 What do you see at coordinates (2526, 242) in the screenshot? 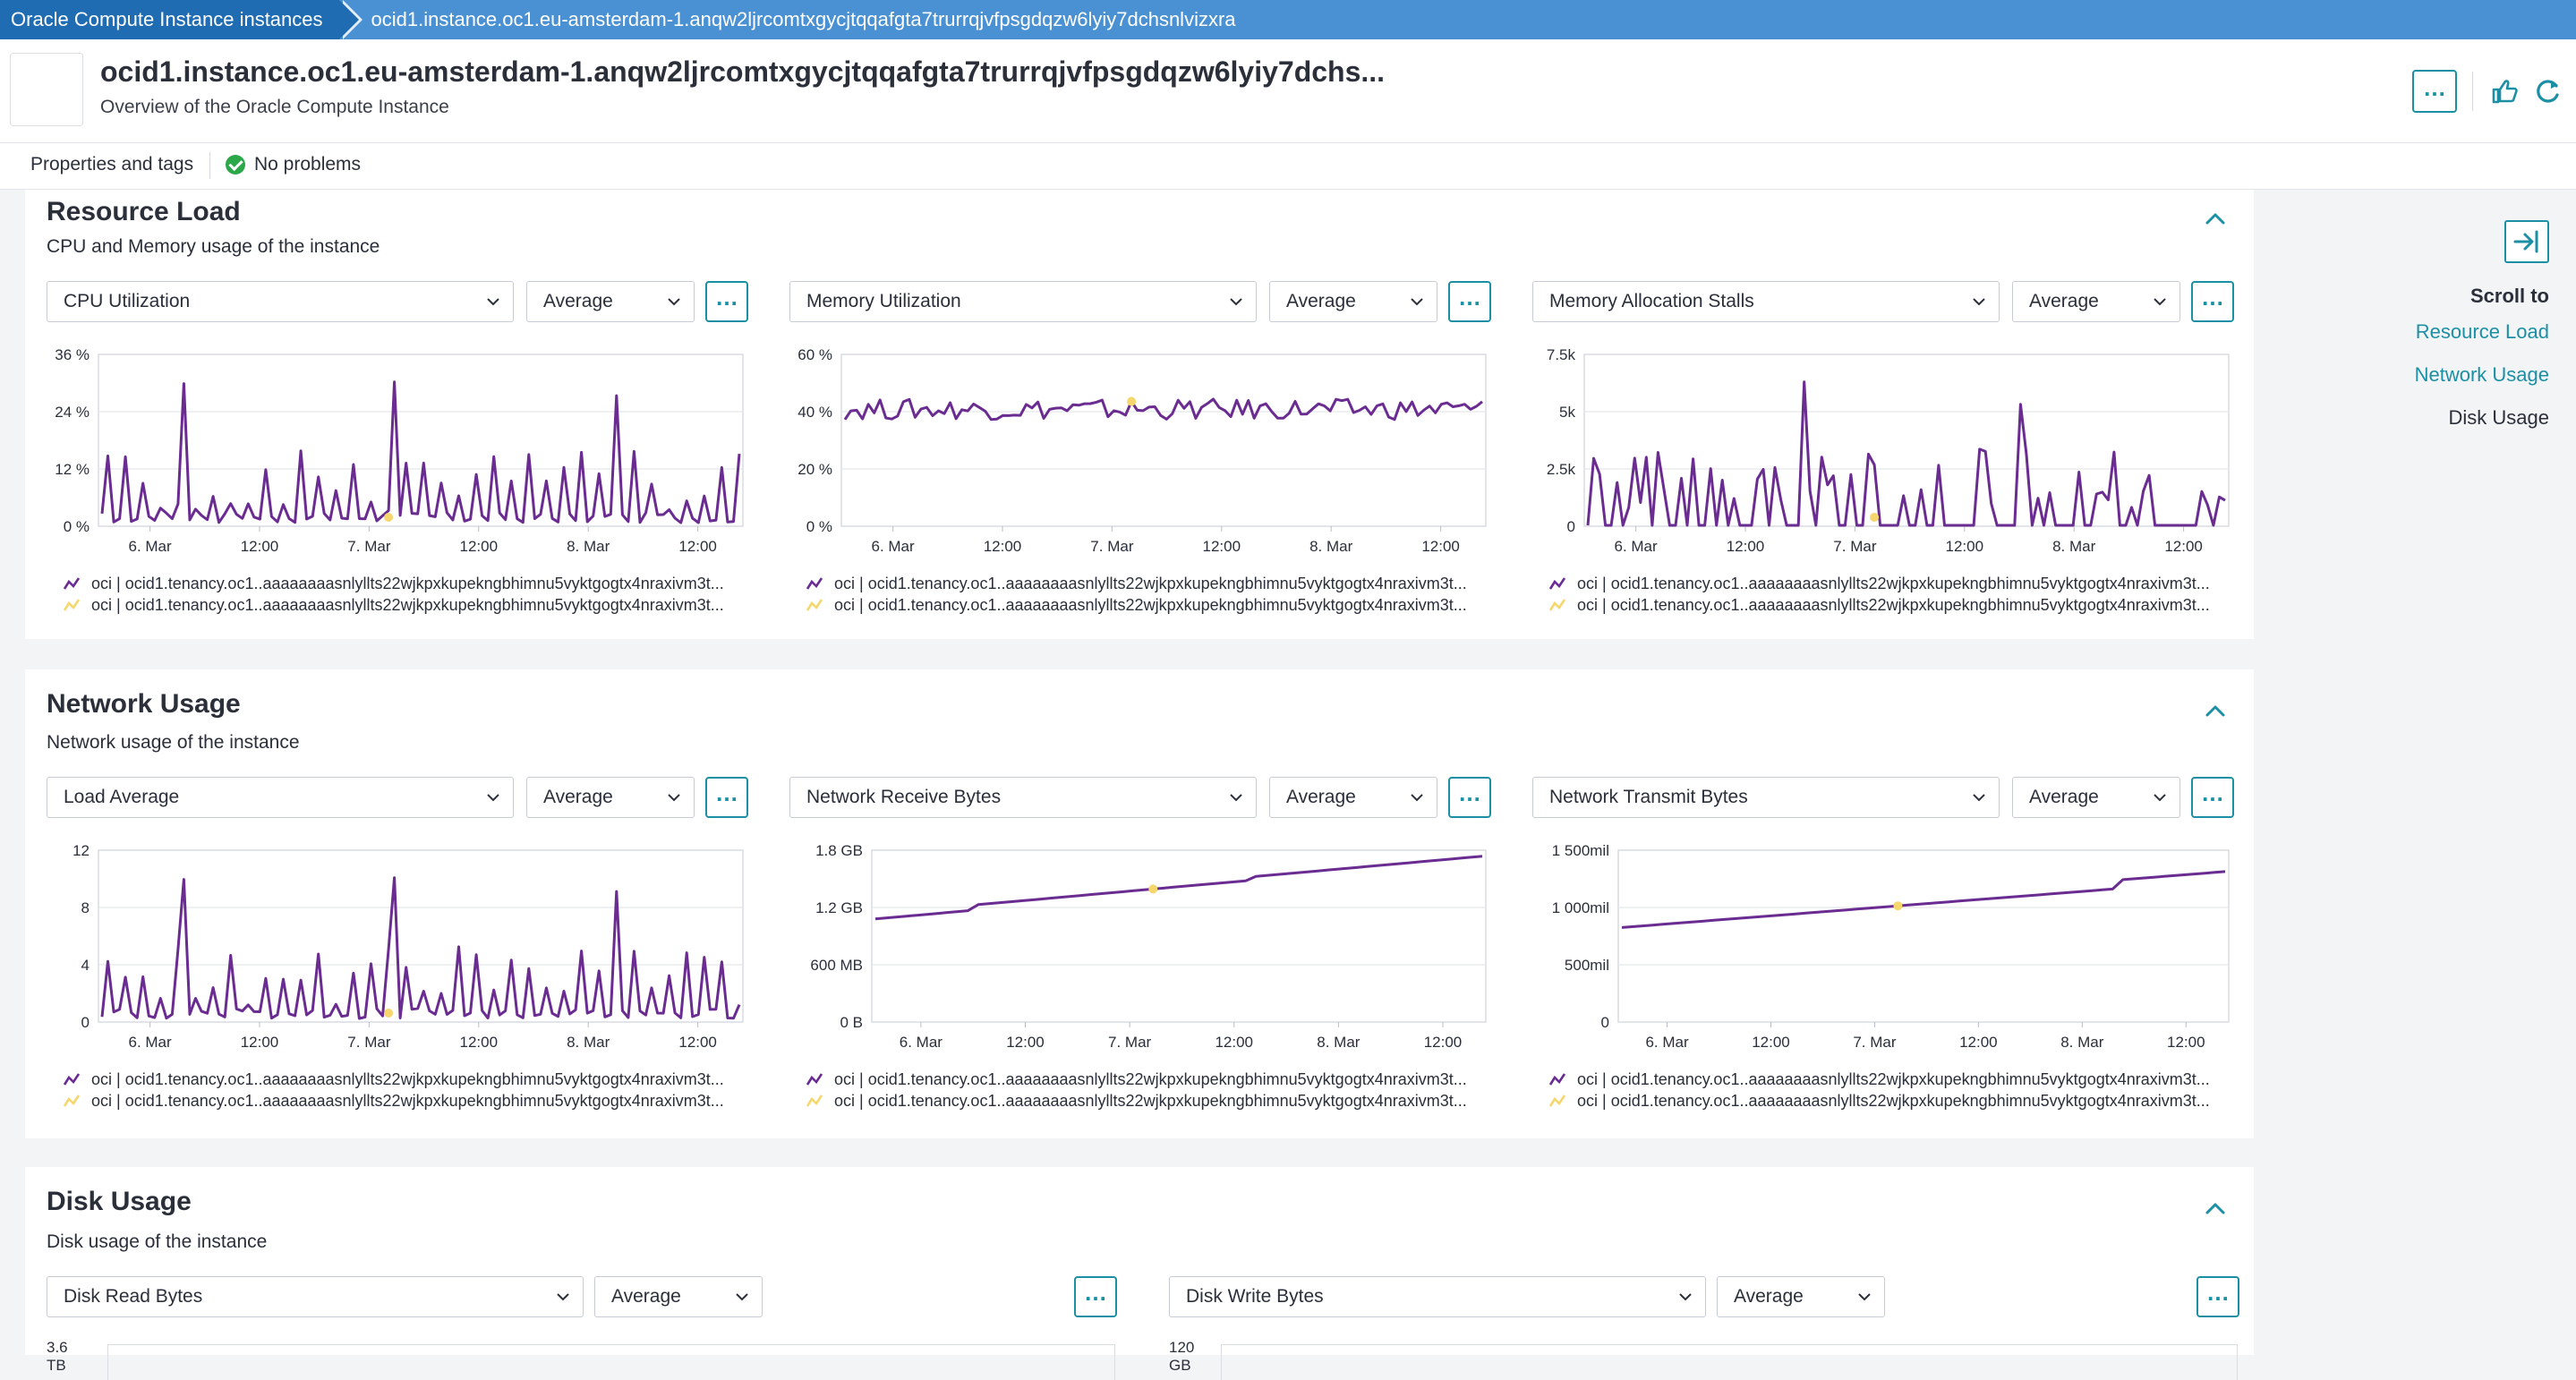
I see `sidebar-collapse-button` at bounding box center [2526, 242].